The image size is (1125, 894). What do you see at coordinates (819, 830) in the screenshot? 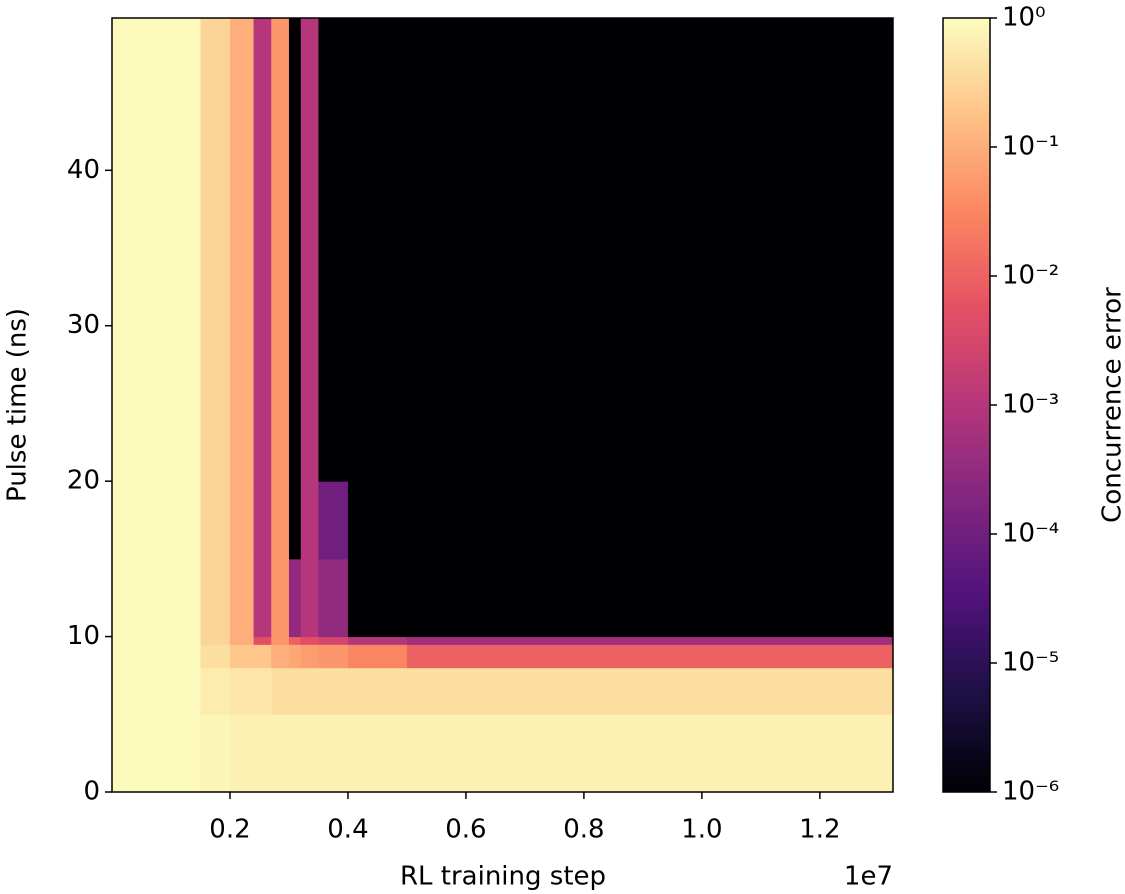
I see `x-tick-label: 1.2` at bounding box center [819, 830].